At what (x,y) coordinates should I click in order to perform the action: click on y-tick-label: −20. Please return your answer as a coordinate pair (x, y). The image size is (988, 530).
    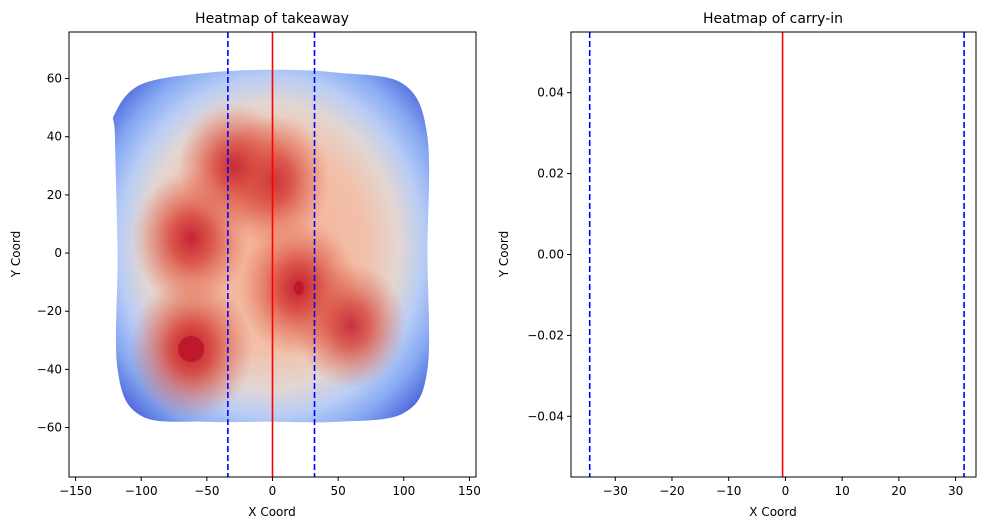
    Looking at the image, I should click on (49, 311).